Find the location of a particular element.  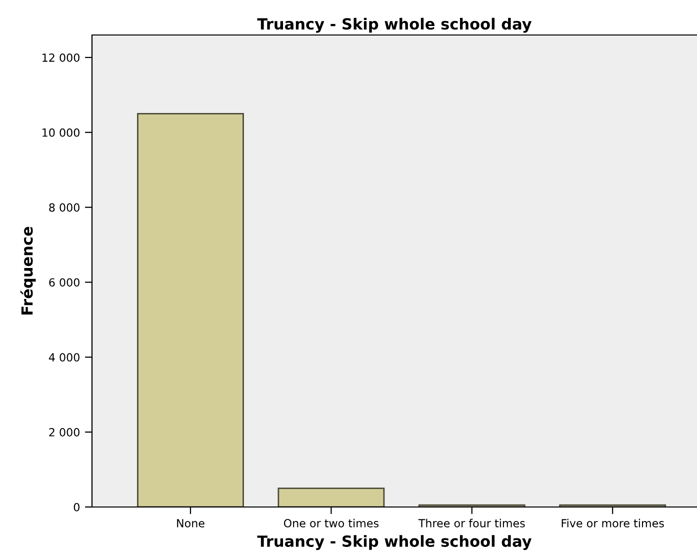

x-tick-label: One or two times is located at coordinates (331, 523).